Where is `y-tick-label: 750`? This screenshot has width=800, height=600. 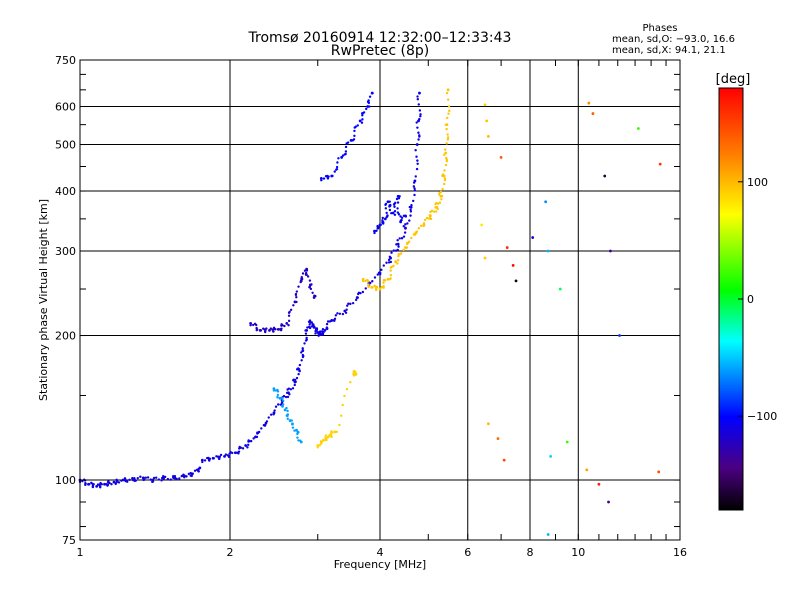
y-tick-label: 750 is located at coordinates (65, 60).